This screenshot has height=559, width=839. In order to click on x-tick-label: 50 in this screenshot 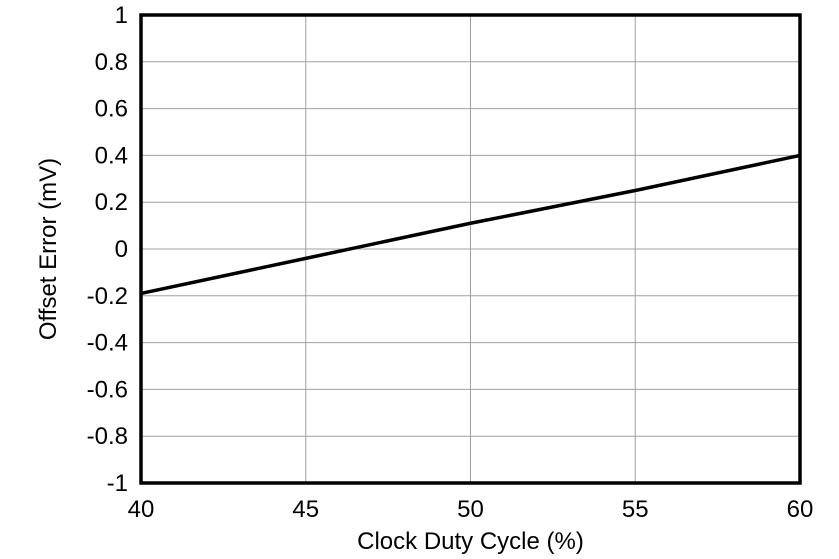, I will do `click(470, 509)`.